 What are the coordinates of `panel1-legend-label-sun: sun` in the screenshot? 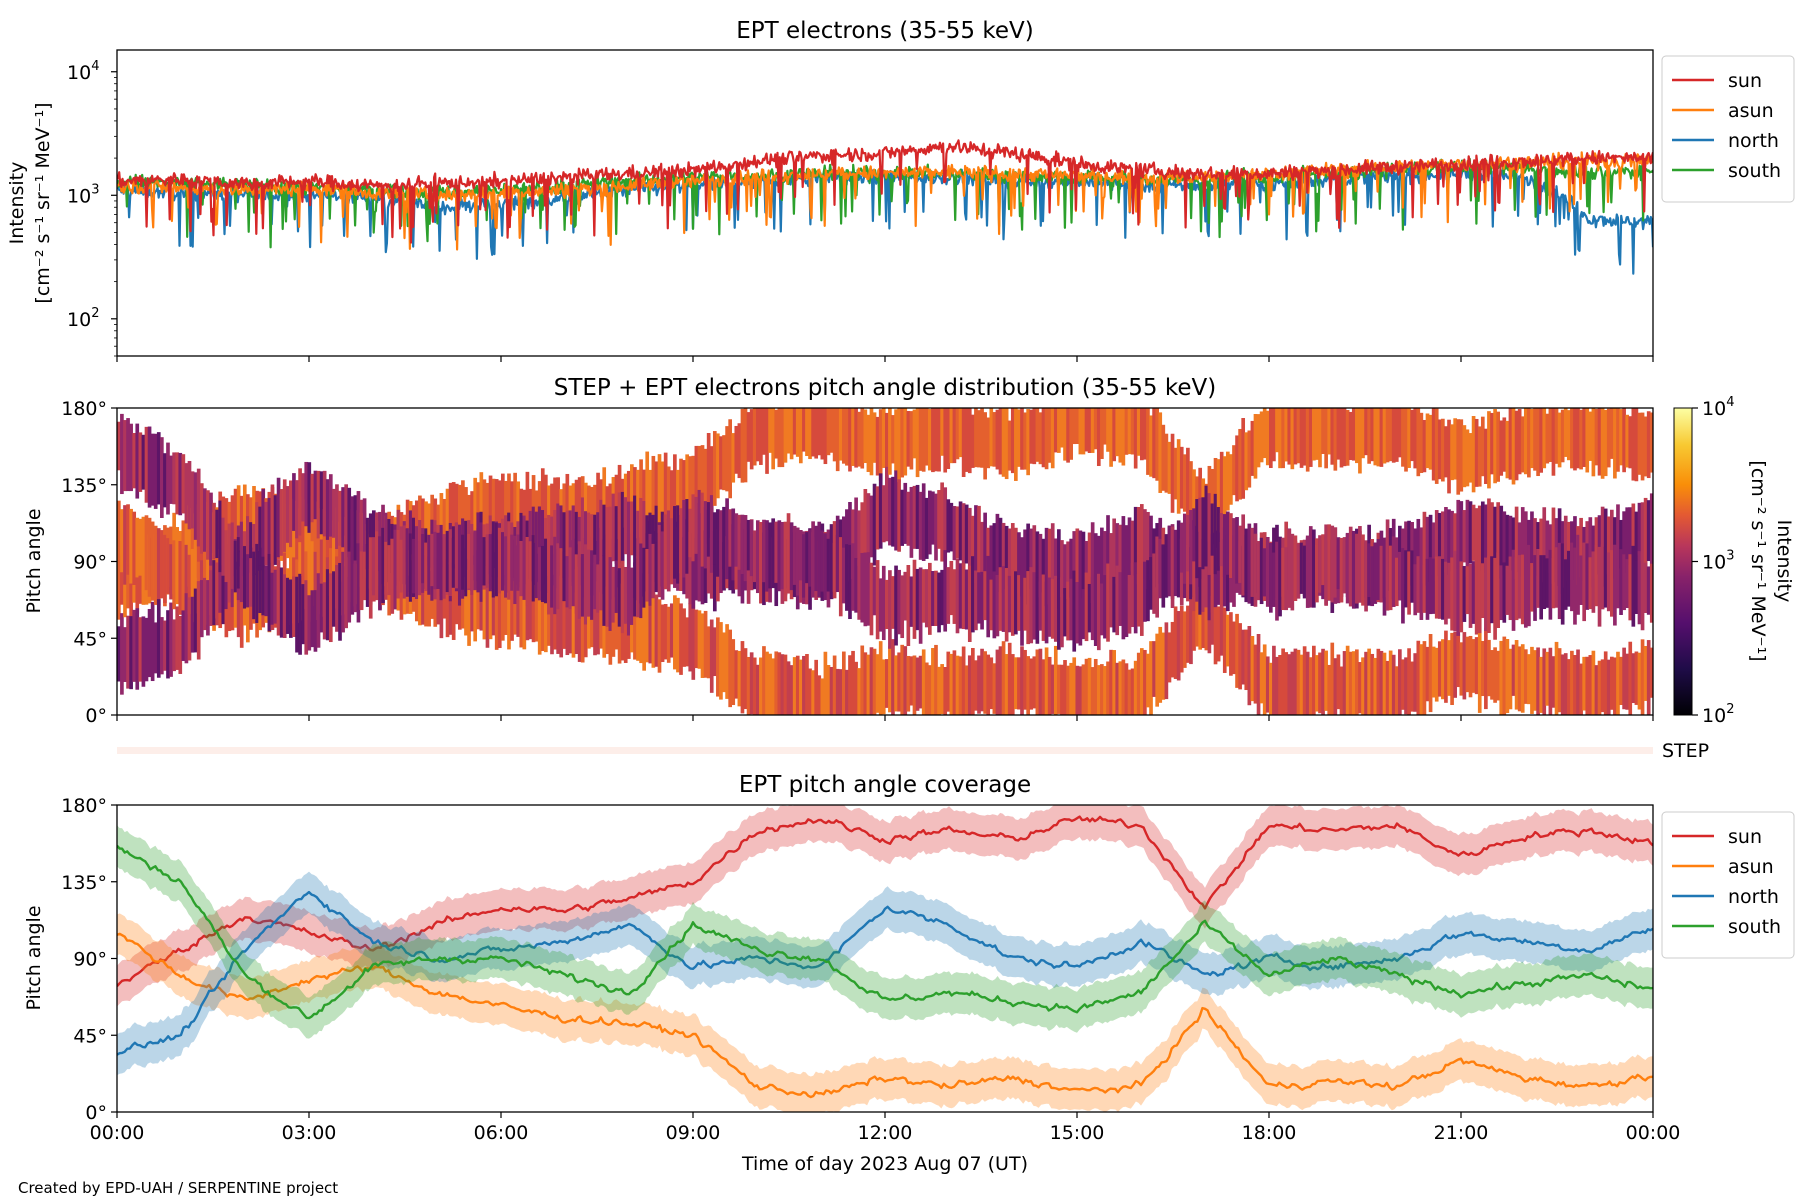 It's located at (1745, 81).